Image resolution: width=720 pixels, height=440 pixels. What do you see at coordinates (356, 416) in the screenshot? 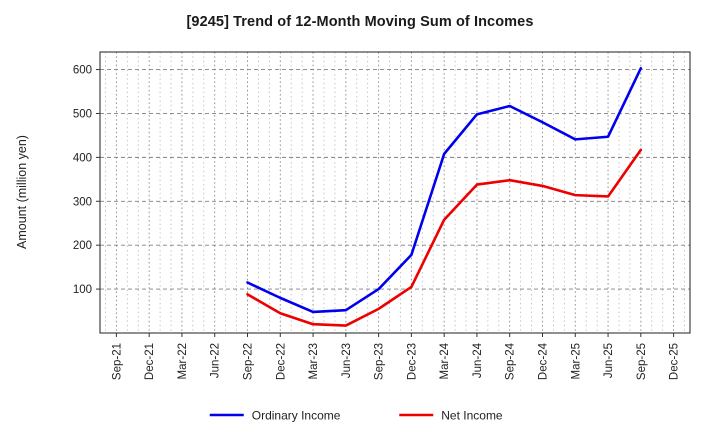
I see `chart-legend: Ordinary Income Net Income` at bounding box center [356, 416].